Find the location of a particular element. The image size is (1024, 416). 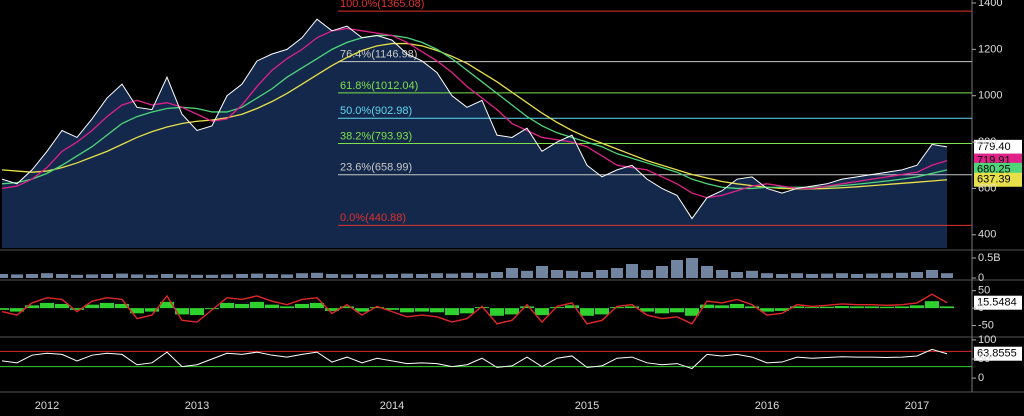

value-tag: 779.40 is located at coordinates (994, 147).